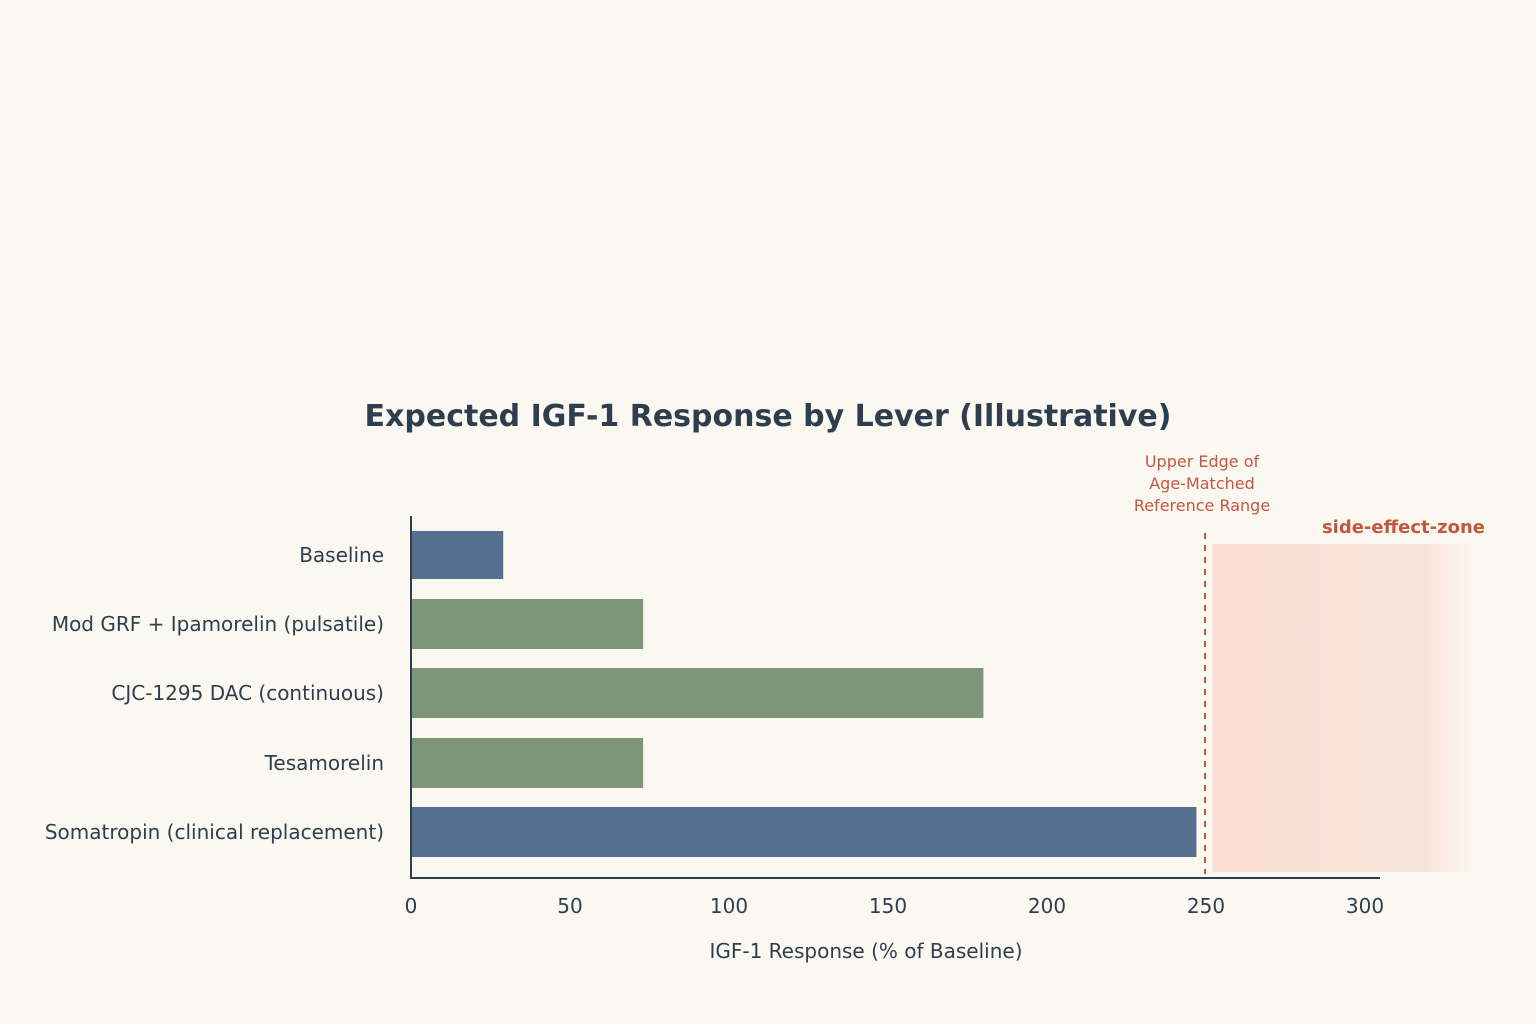  I want to click on category-label-0: Baseline, so click(341, 555).